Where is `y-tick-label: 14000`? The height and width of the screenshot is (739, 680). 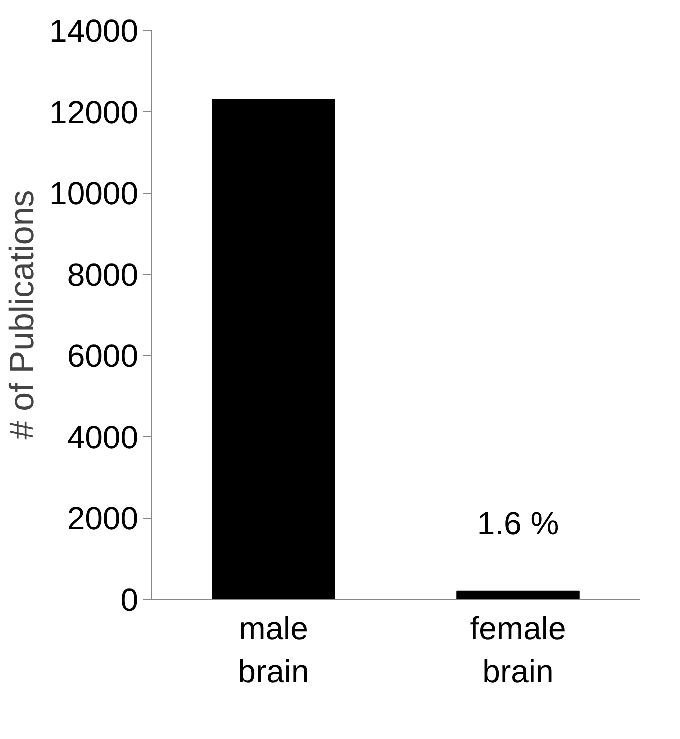 y-tick-label: 14000 is located at coordinates (94, 31).